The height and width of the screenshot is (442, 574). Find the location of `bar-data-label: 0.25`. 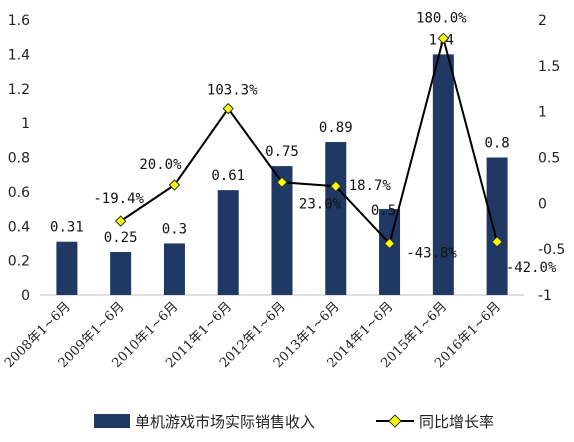

bar-data-label: 0.25 is located at coordinates (121, 238).